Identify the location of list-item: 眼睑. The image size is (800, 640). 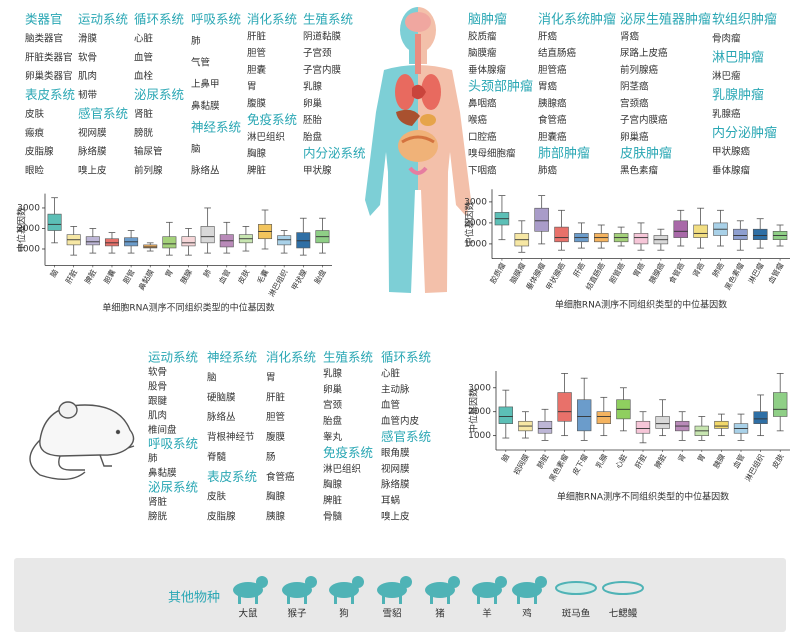
(35, 171).